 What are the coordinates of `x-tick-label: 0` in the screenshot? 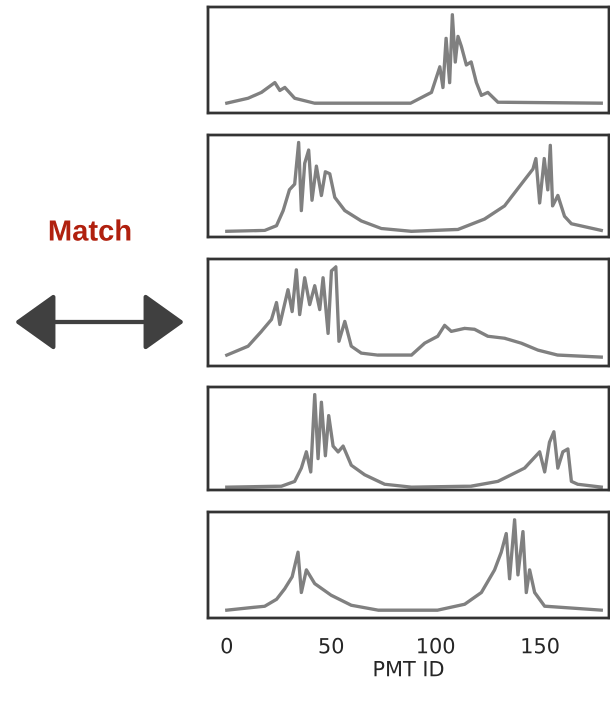 It's located at (227, 646).